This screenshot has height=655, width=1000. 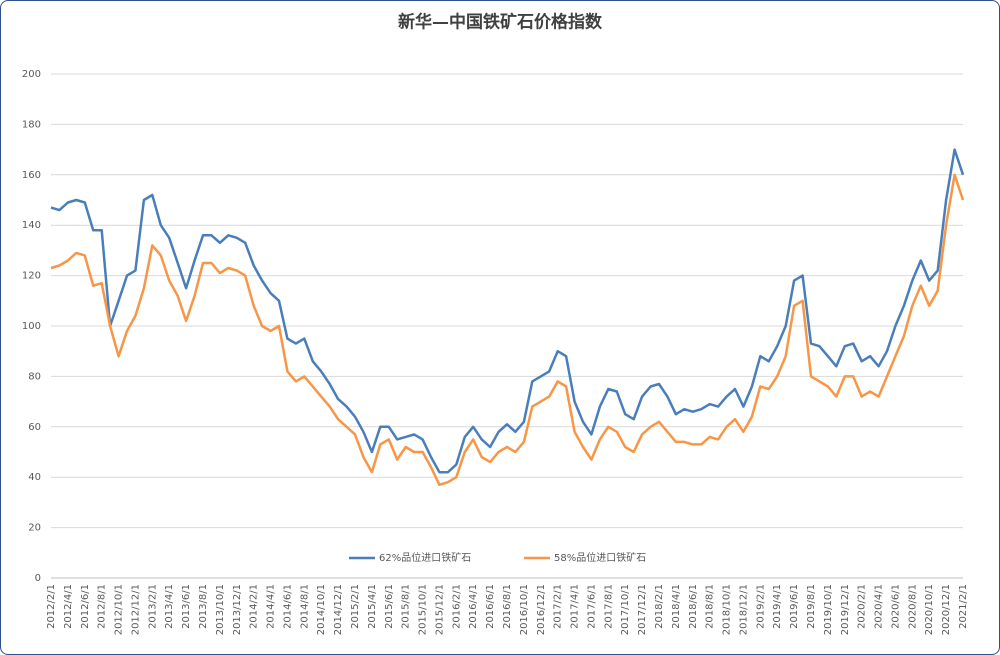 I want to click on y-tick-label: 180, so click(x=31, y=124).